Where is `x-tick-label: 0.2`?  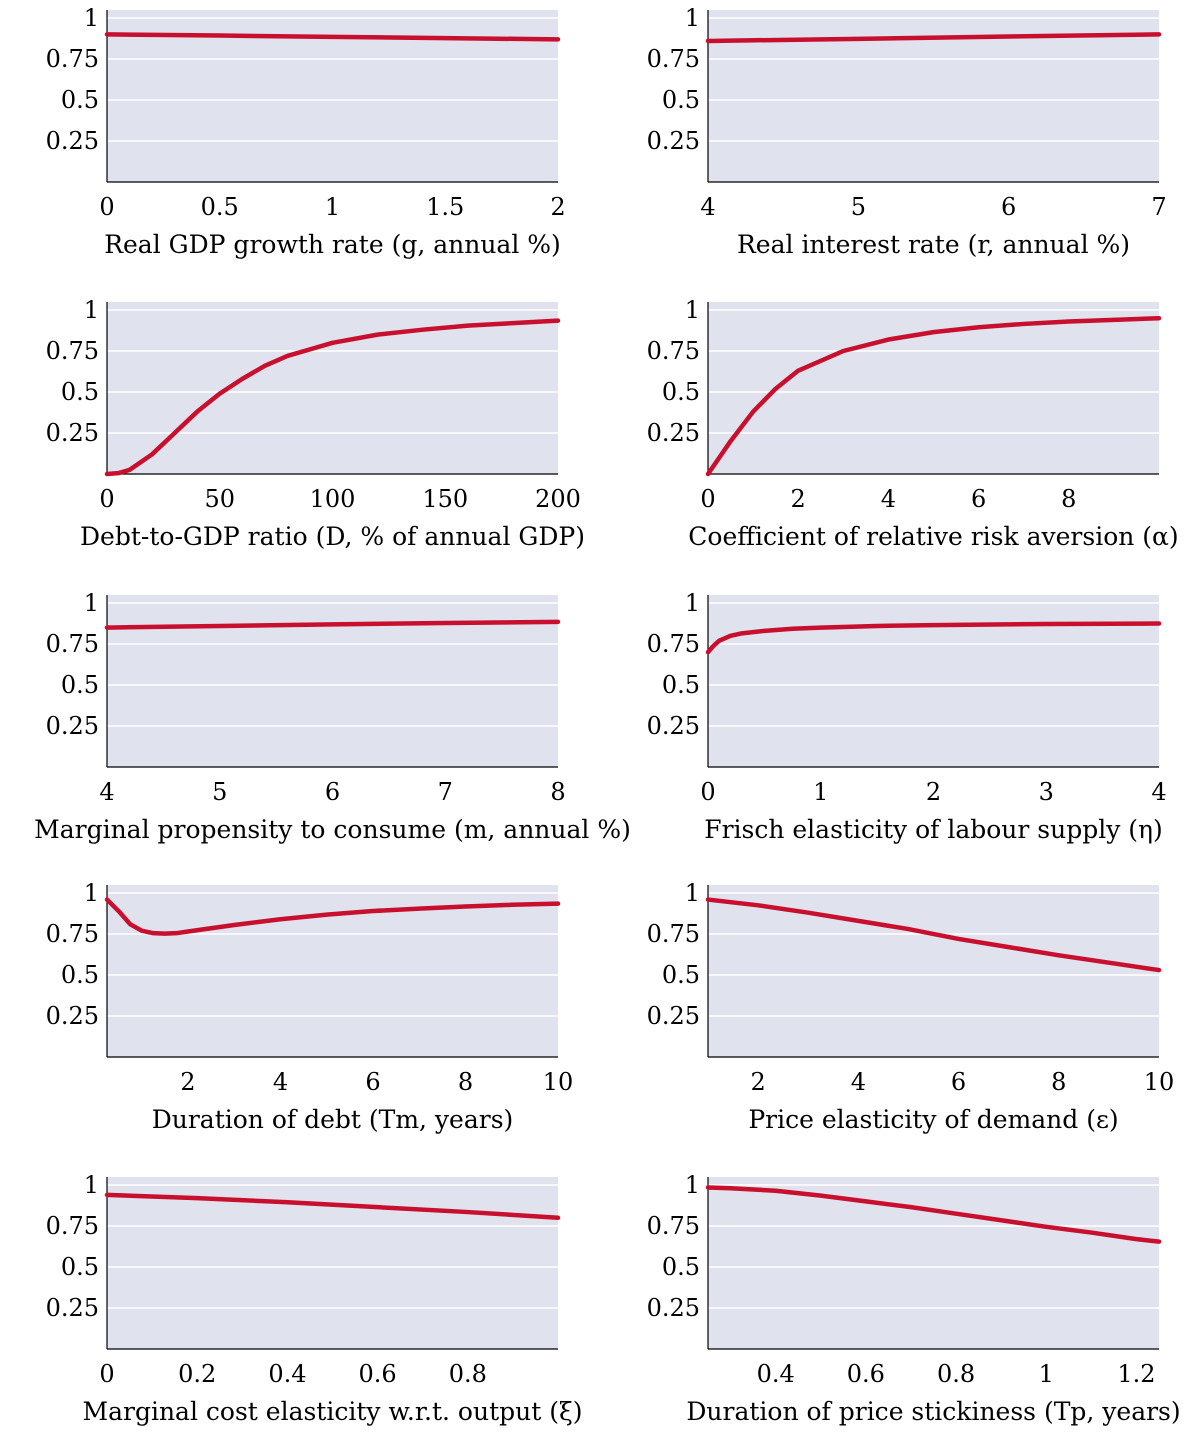 x-tick-label: 0.2 is located at coordinates (197, 1374).